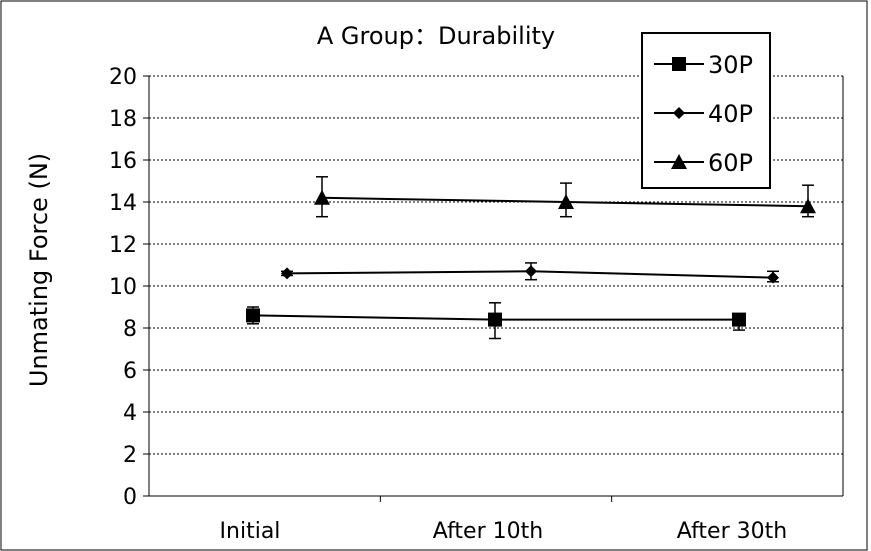 The width and height of the screenshot is (871, 551). I want to click on x-tick-label: Initial, so click(250, 531).